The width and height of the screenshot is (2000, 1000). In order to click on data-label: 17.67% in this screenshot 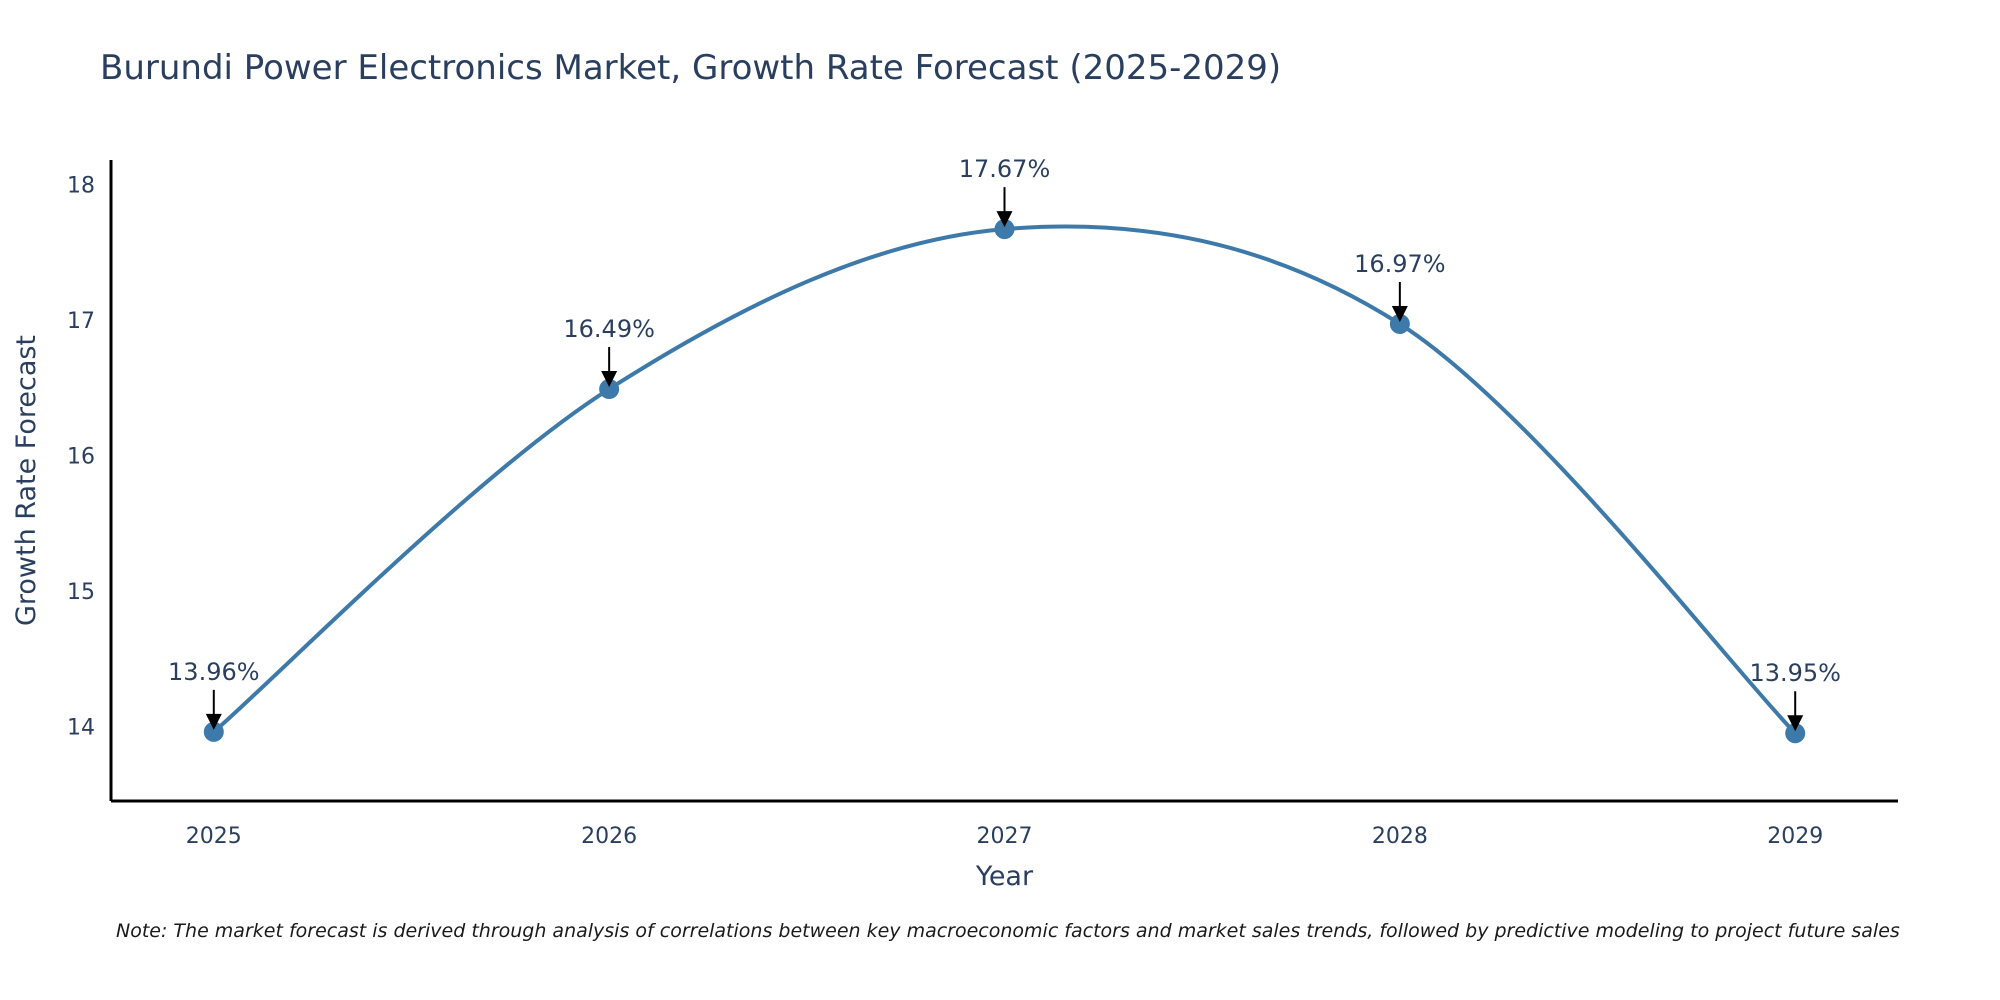, I will do `click(1005, 169)`.